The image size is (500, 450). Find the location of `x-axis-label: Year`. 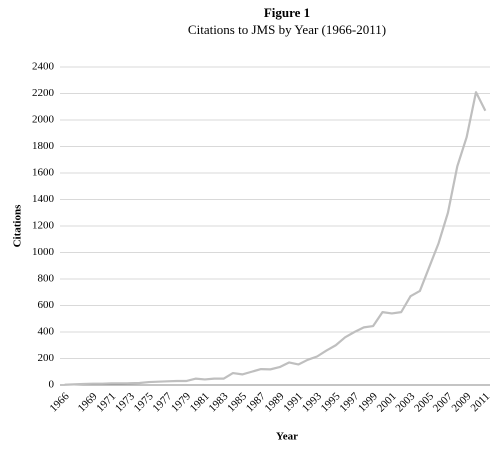

x-axis-label: Year is located at coordinates (287, 437).